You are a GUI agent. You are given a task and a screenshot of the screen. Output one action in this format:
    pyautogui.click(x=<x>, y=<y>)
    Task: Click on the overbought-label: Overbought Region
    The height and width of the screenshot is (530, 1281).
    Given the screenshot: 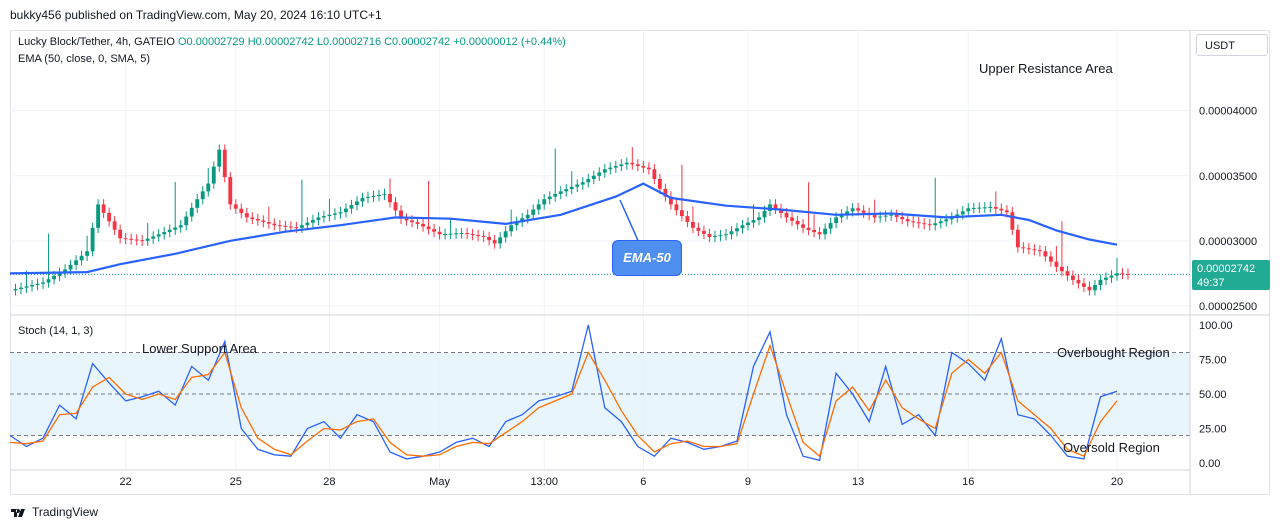 What is the action you would take?
    pyautogui.click(x=1113, y=352)
    